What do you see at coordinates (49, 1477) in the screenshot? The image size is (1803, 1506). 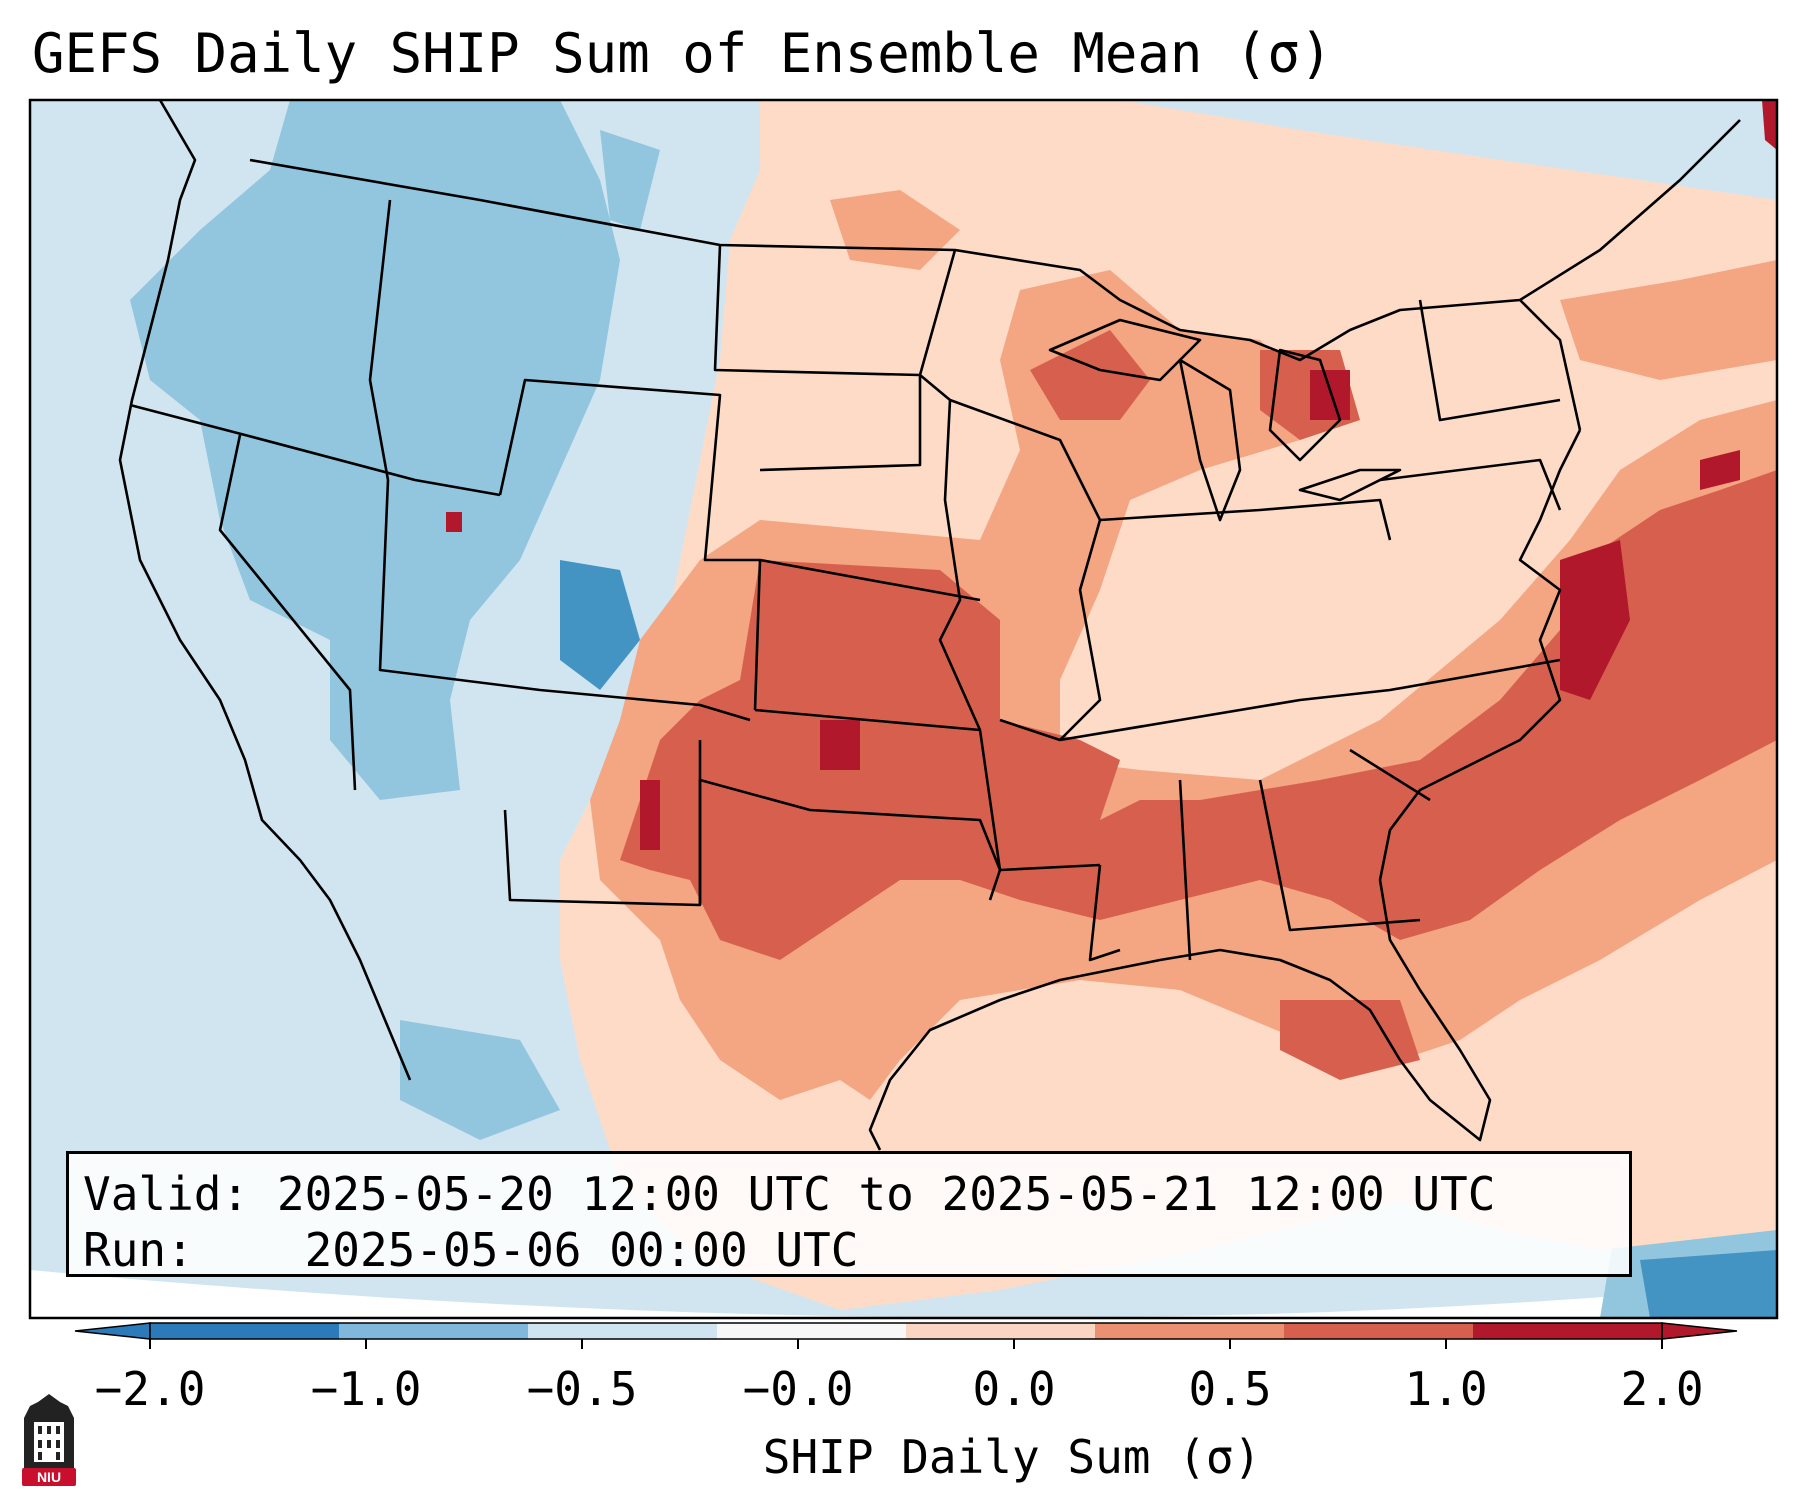 I see `logo-text: NIU` at bounding box center [49, 1477].